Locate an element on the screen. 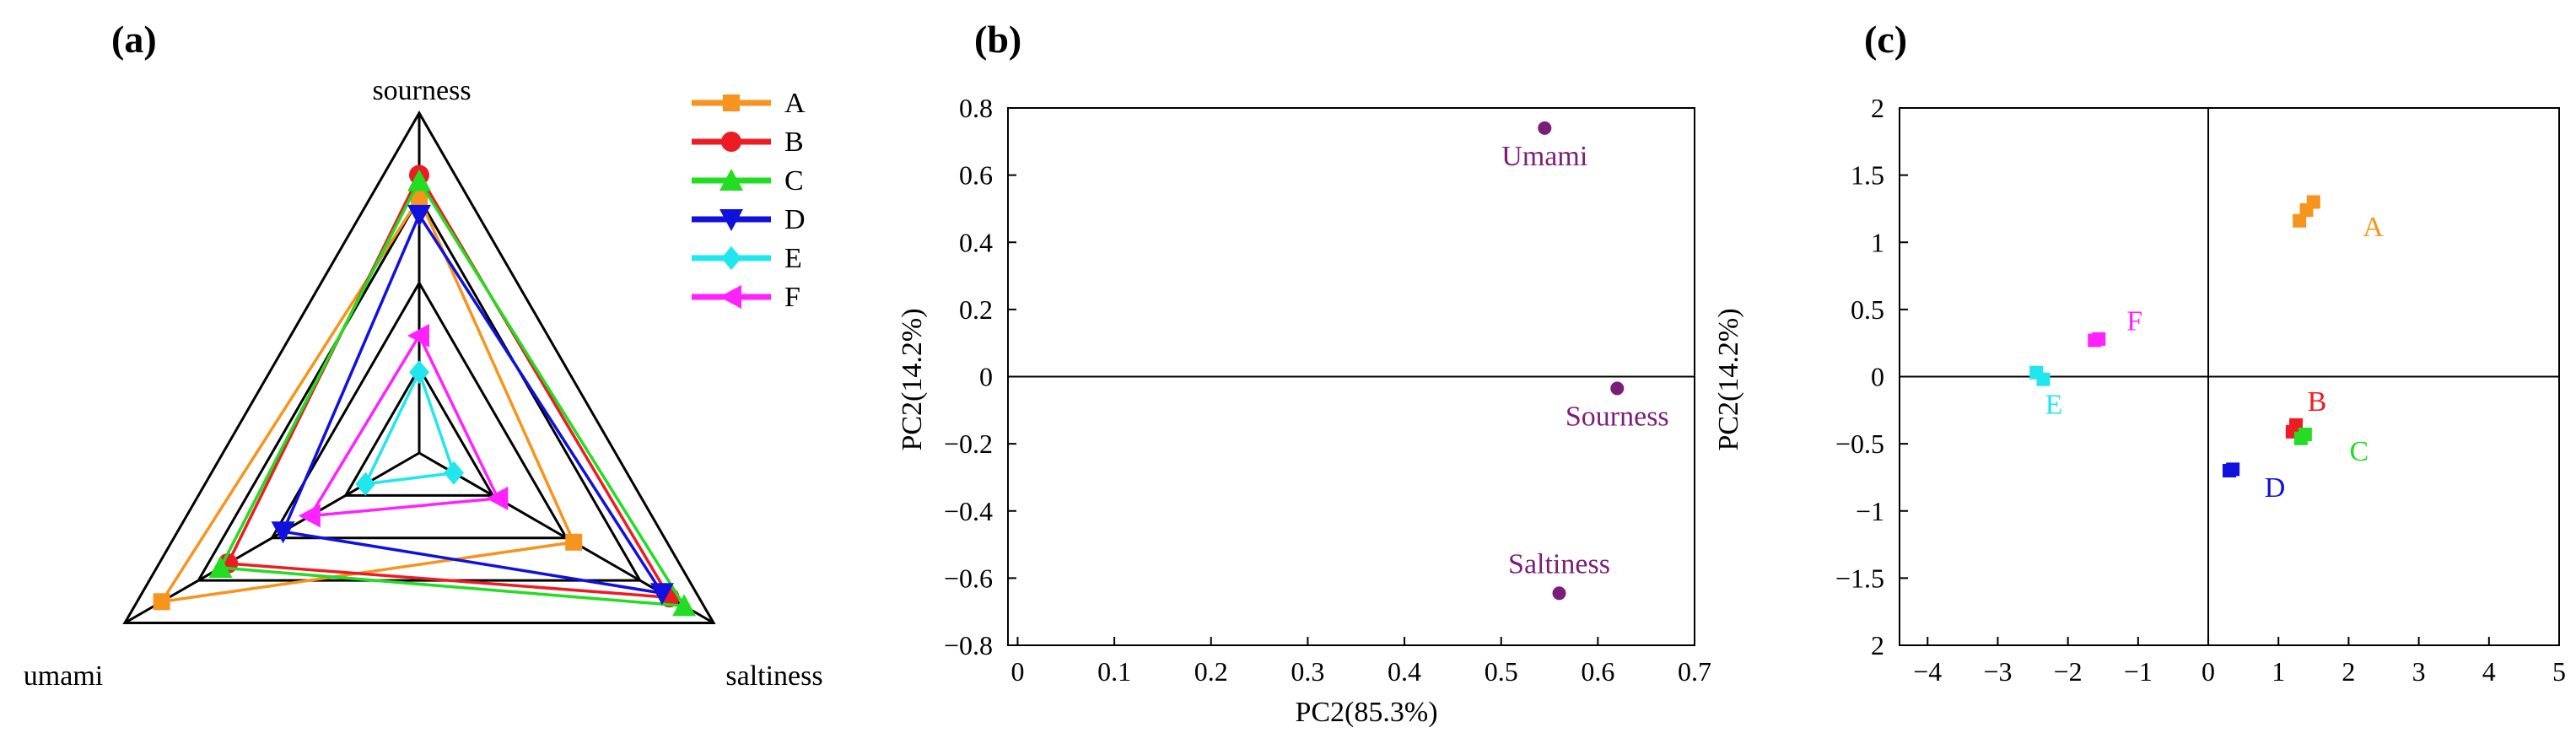  score-label-B: B is located at coordinates (2317, 402).